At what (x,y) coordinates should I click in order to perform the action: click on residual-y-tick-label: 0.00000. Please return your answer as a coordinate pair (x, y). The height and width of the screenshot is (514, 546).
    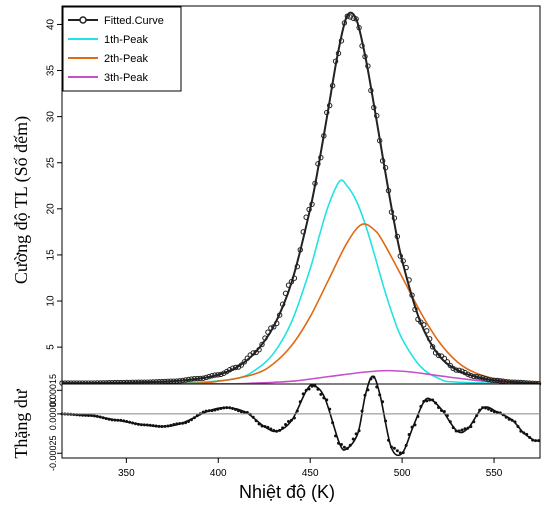
    Looking at the image, I should click on (53, 414).